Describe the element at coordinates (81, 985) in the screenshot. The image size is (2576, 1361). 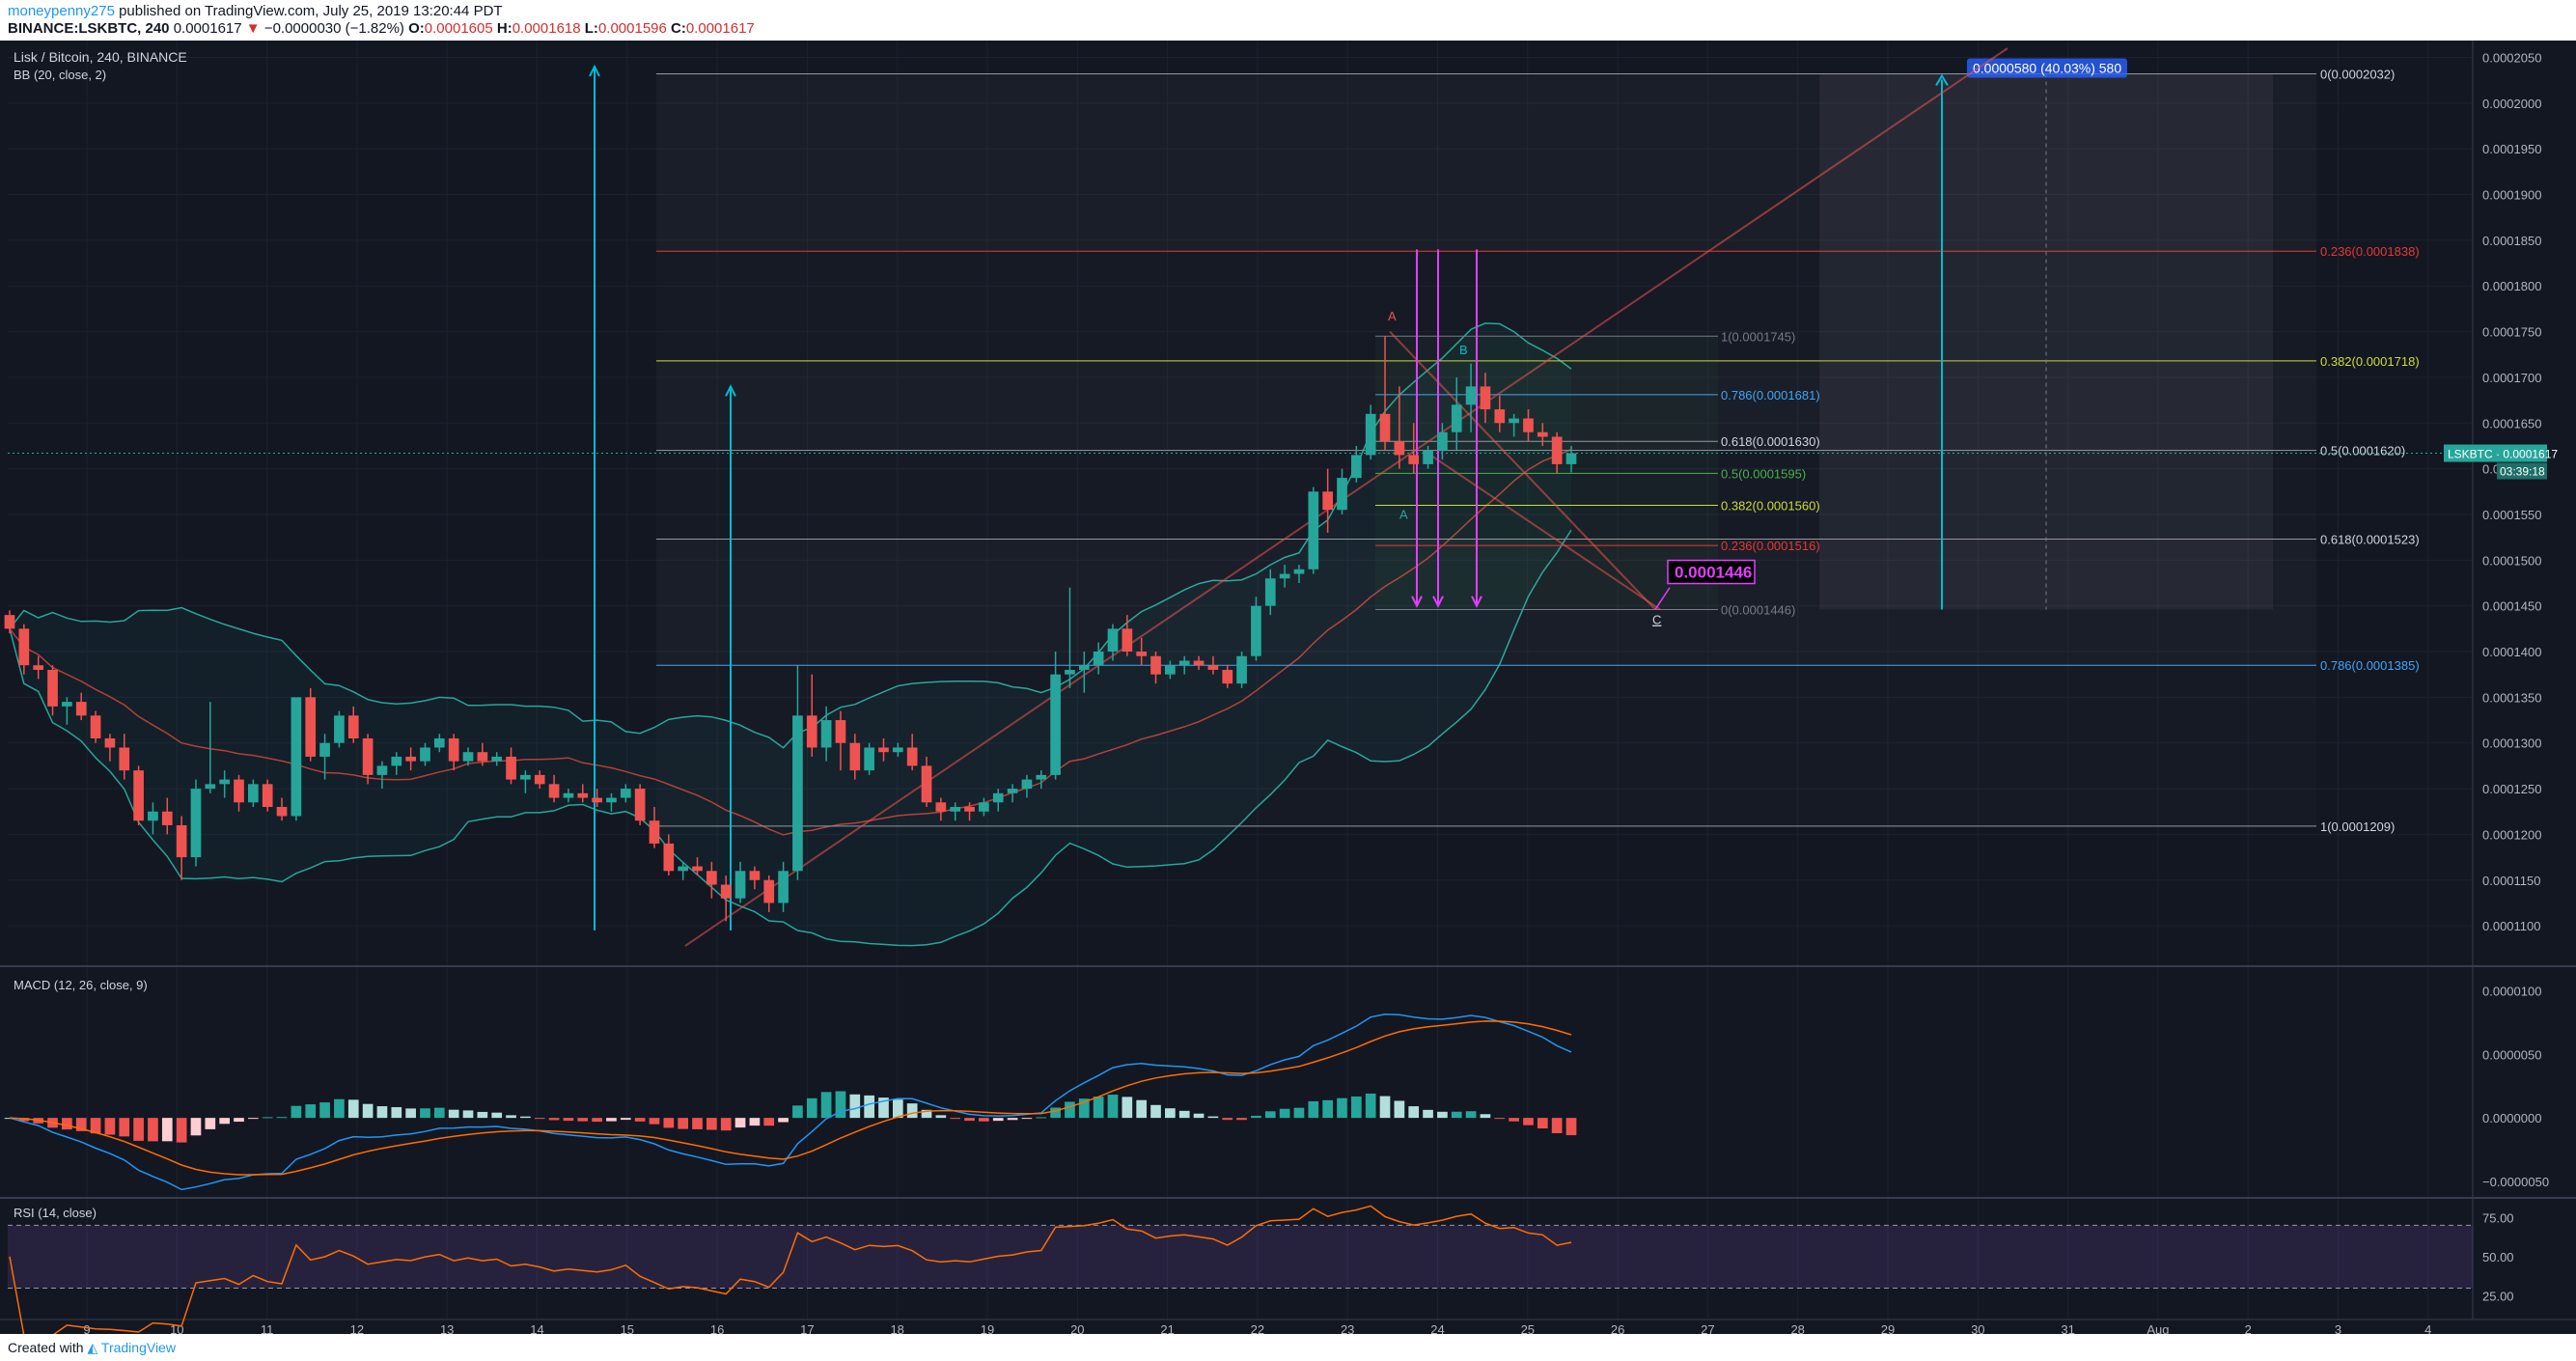
I see `macd-label: MACD (12, 26, close, 9)` at that location.